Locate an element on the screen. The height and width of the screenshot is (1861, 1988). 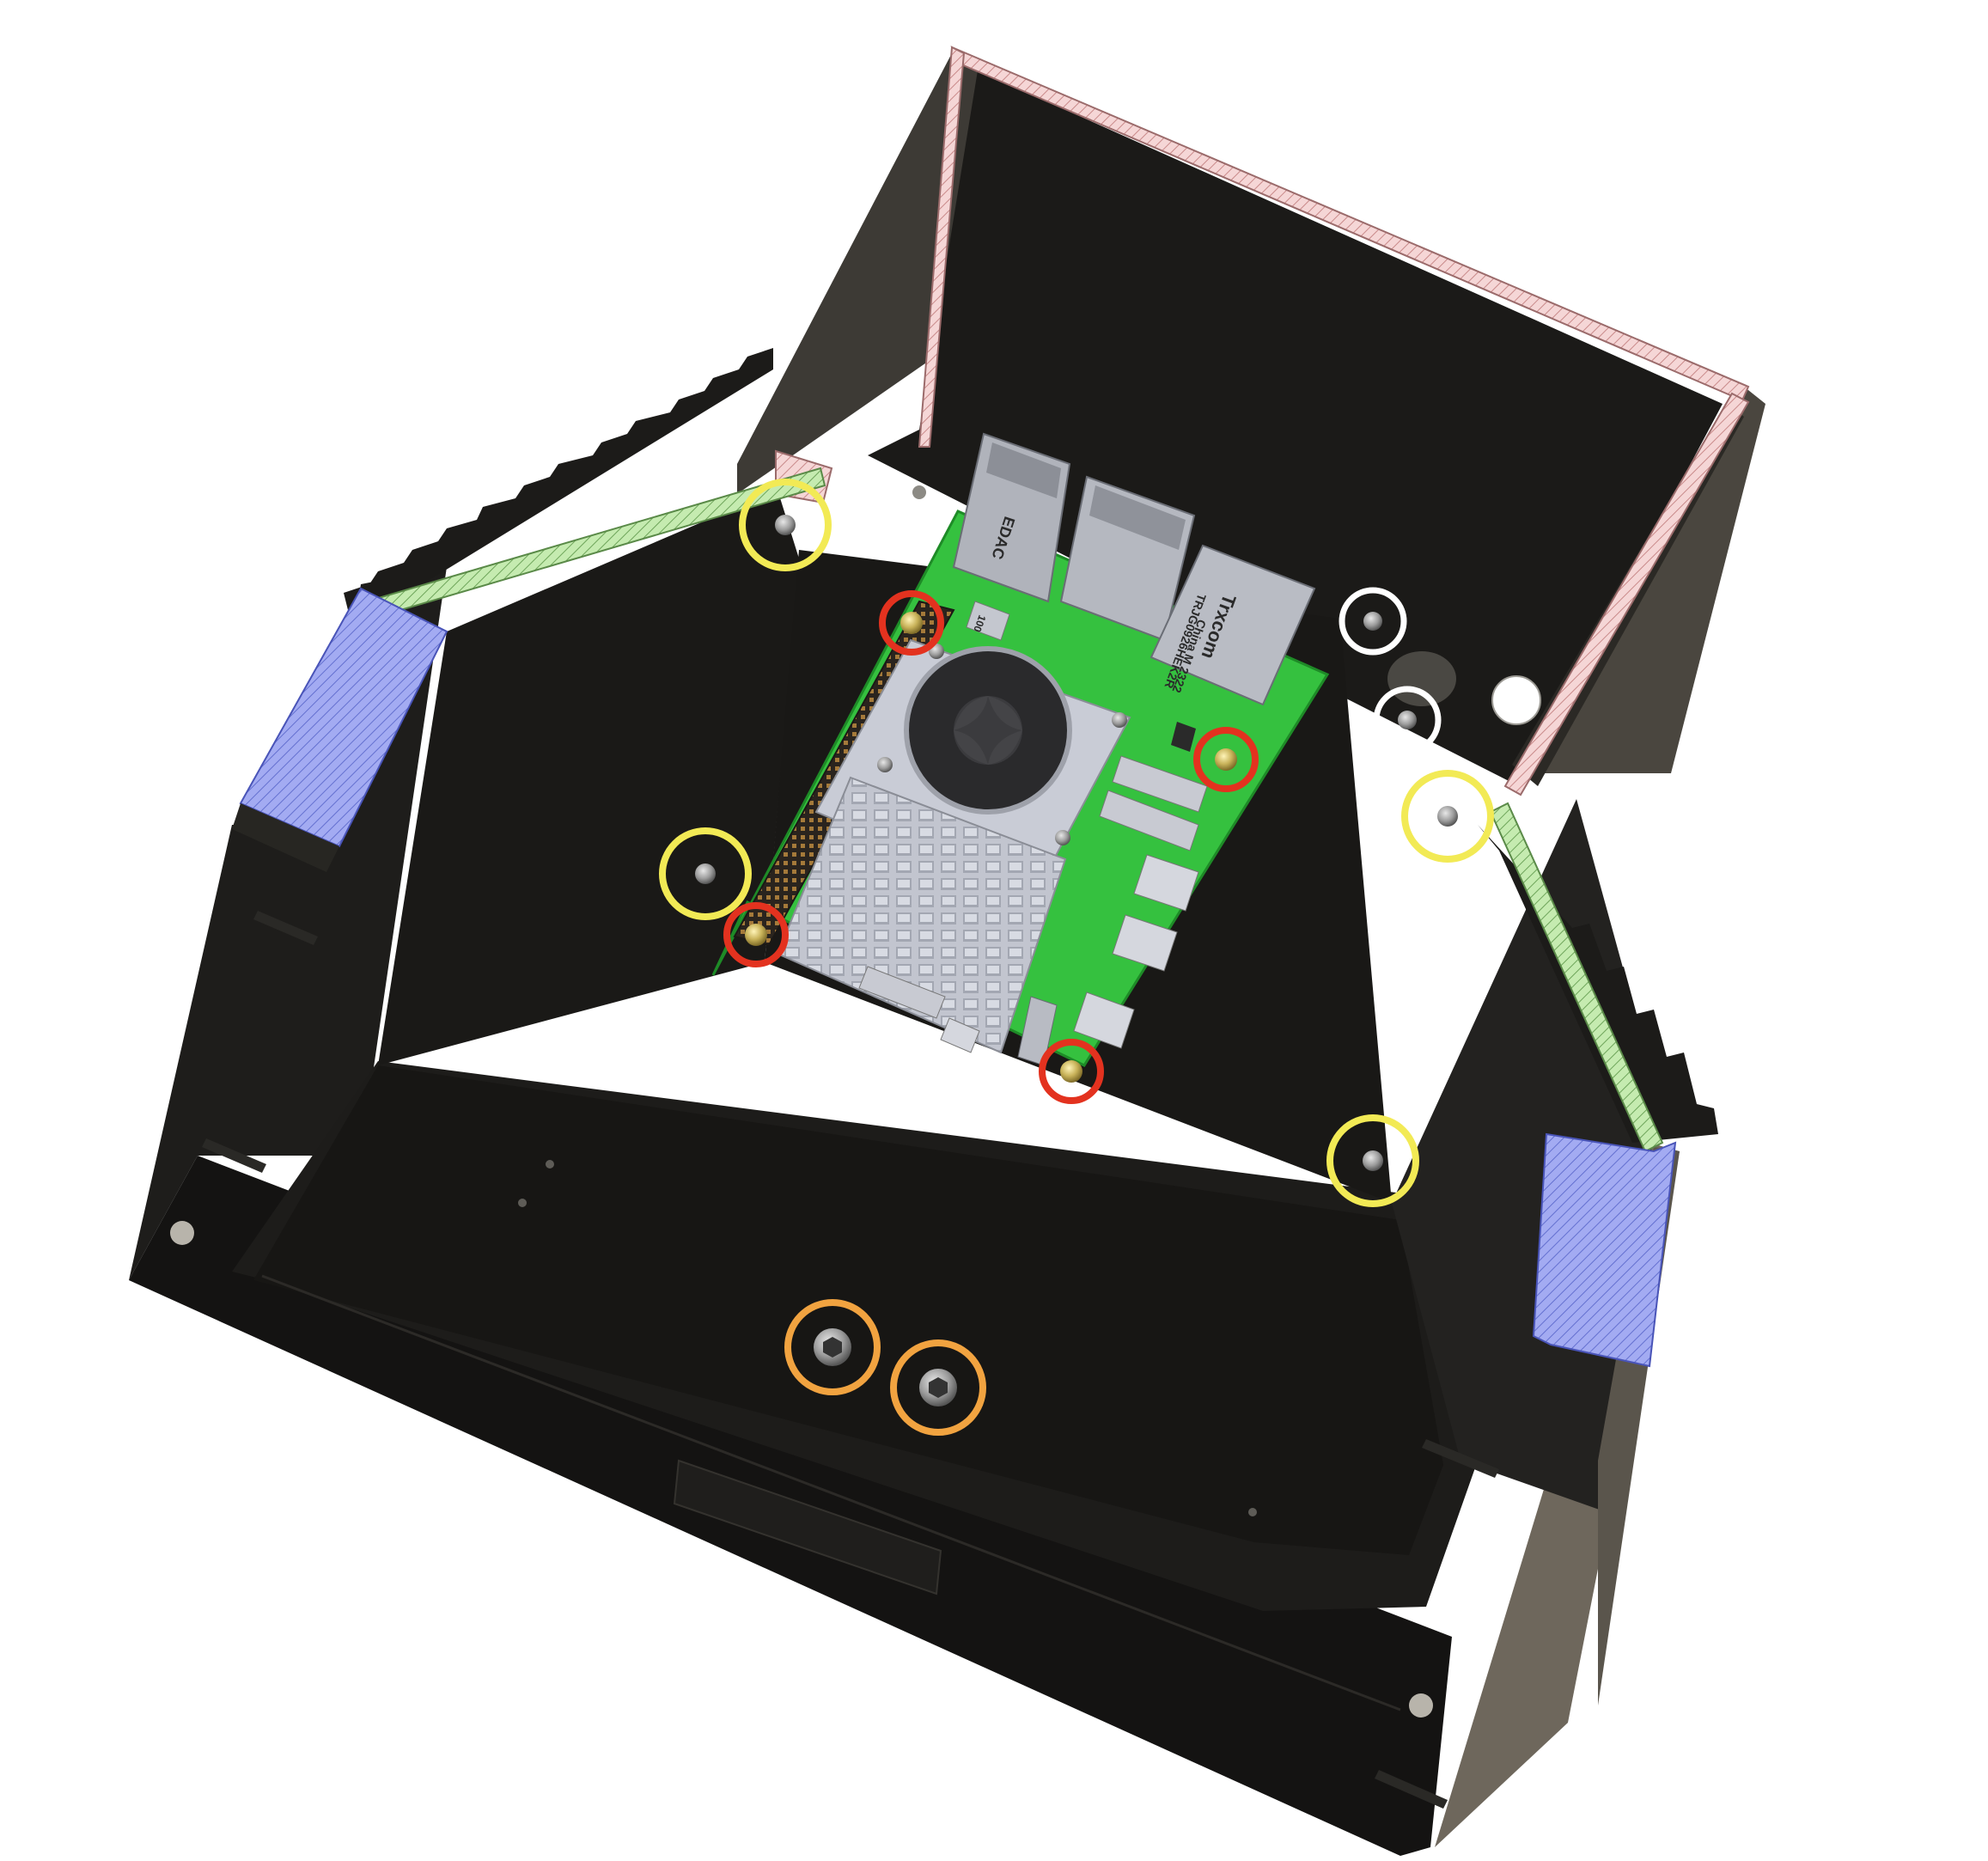
usb-jack-middle is located at coordinates (1127, 558).